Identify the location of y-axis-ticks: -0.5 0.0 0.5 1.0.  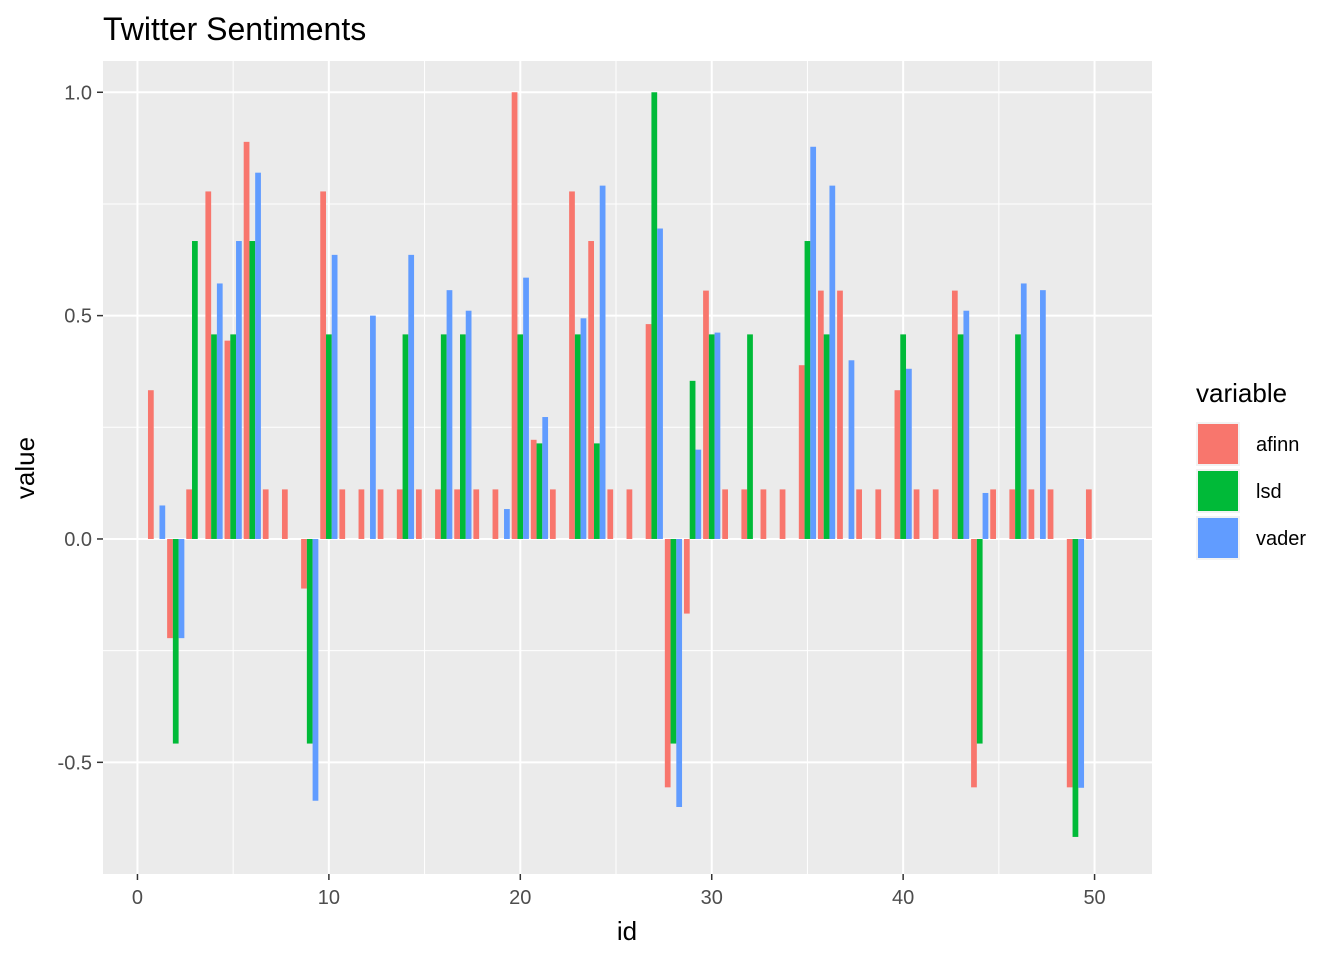
(80, 428).